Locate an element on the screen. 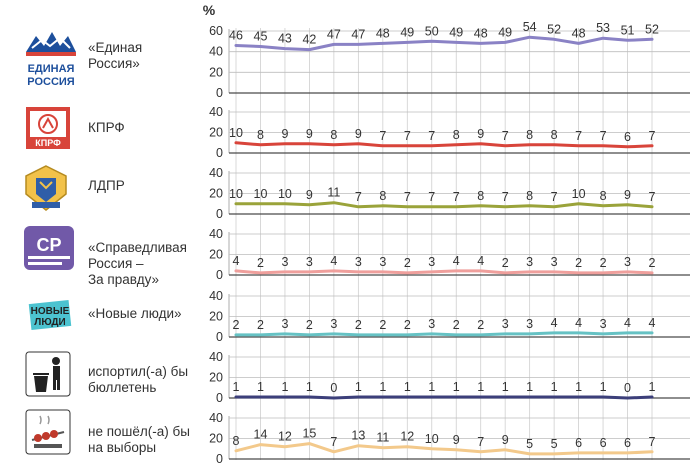 This screenshot has height=467, width=700. series-label-line: Россия» is located at coordinates (114, 63).